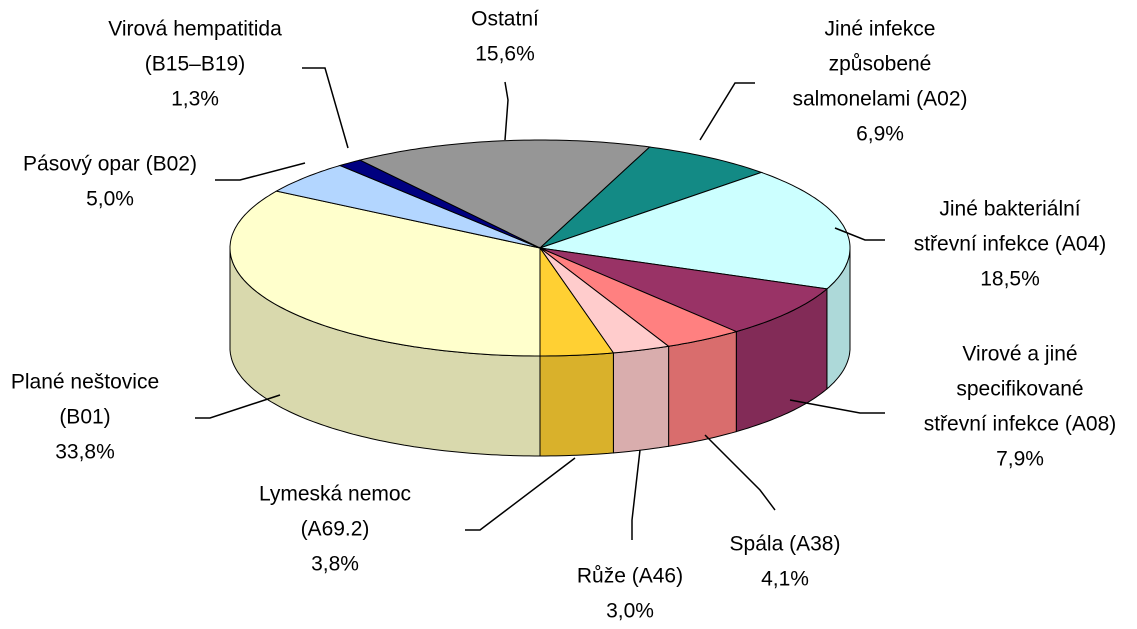  What do you see at coordinates (630, 576) in the screenshot?
I see `slice-label: Růže (A46)` at bounding box center [630, 576].